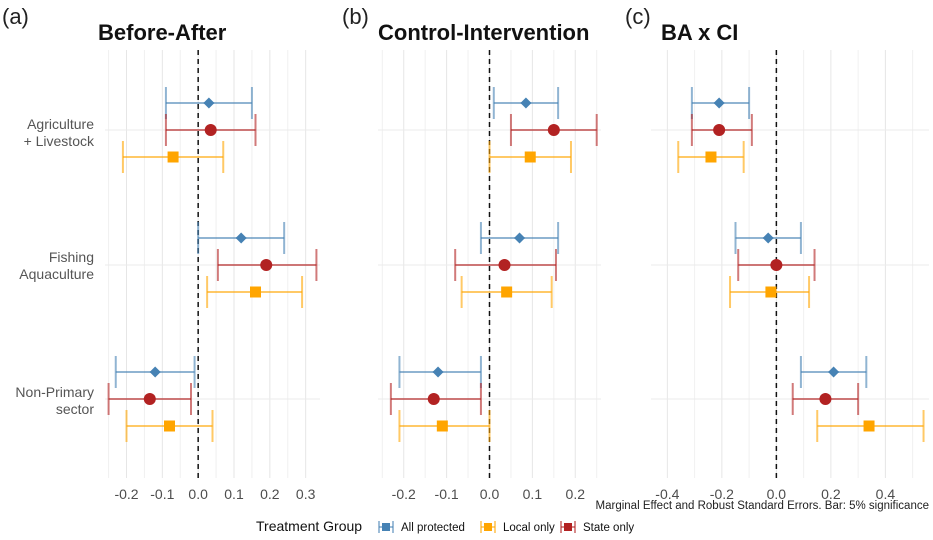 This screenshot has height=540, width=933. What do you see at coordinates (433, 528) in the screenshot?
I see `legend-label: All protected` at bounding box center [433, 528].